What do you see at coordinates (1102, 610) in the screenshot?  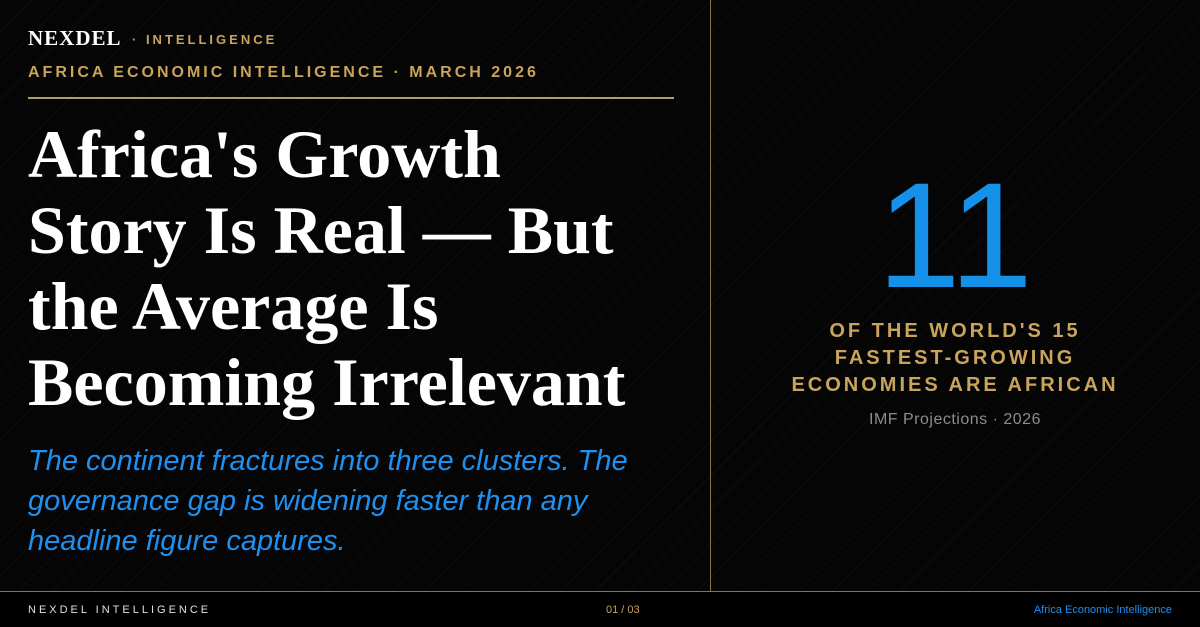 I see `footer-label: Africa Economic Intelligence` at bounding box center [1102, 610].